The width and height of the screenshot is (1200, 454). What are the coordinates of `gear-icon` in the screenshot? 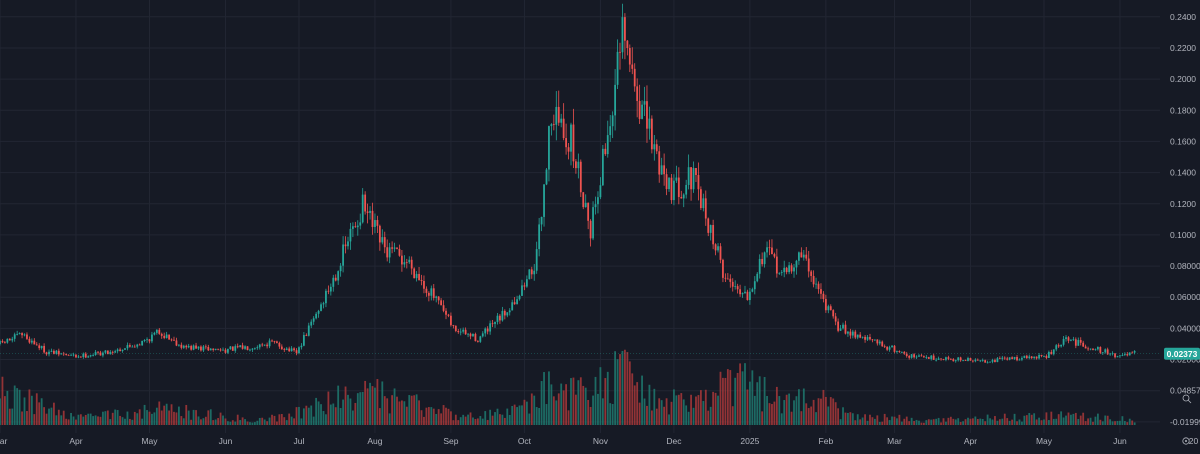 It's located at (1186, 441).